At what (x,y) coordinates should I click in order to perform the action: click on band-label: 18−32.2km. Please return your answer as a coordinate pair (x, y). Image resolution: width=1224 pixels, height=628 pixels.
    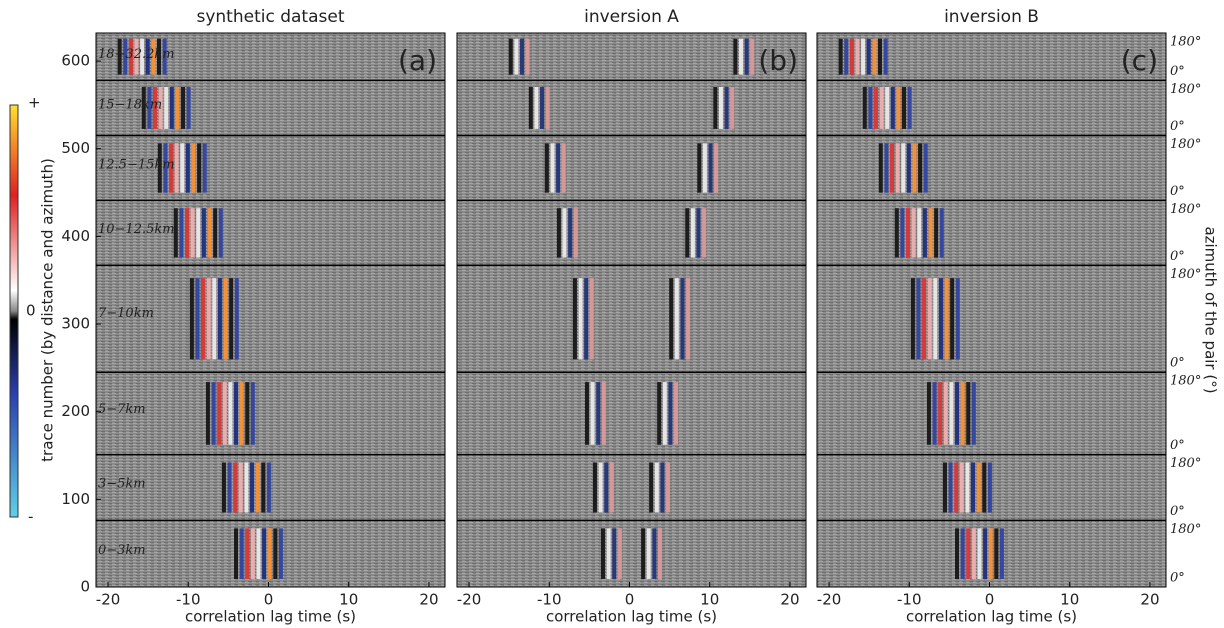
    Looking at the image, I should click on (136, 54).